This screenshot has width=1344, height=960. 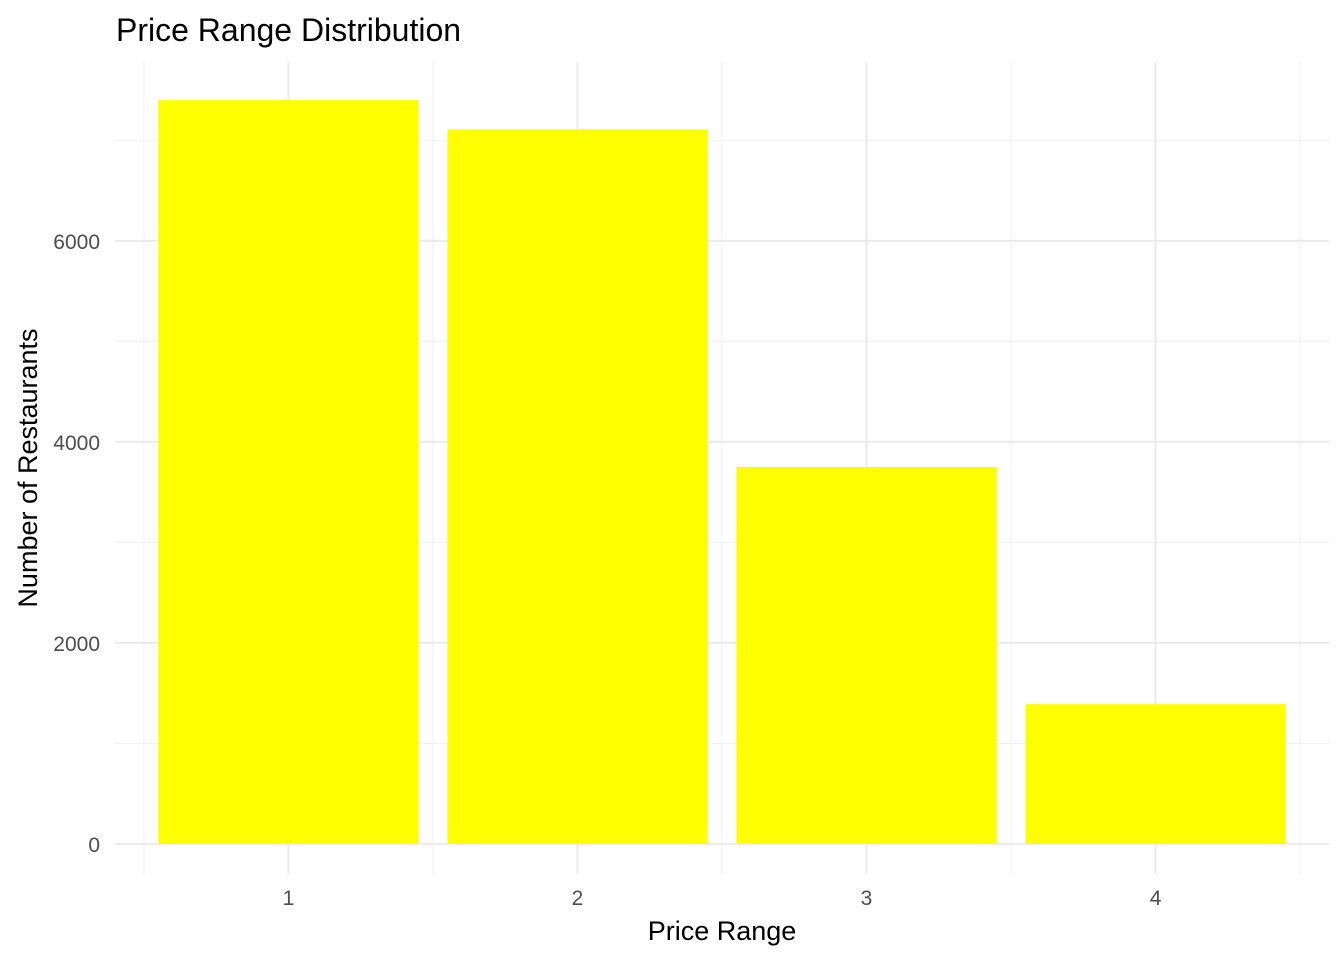 What do you see at coordinates (76, 644) in the screenshot?
I see `y-tick-label: 2000` at bounding box center [76, 644].